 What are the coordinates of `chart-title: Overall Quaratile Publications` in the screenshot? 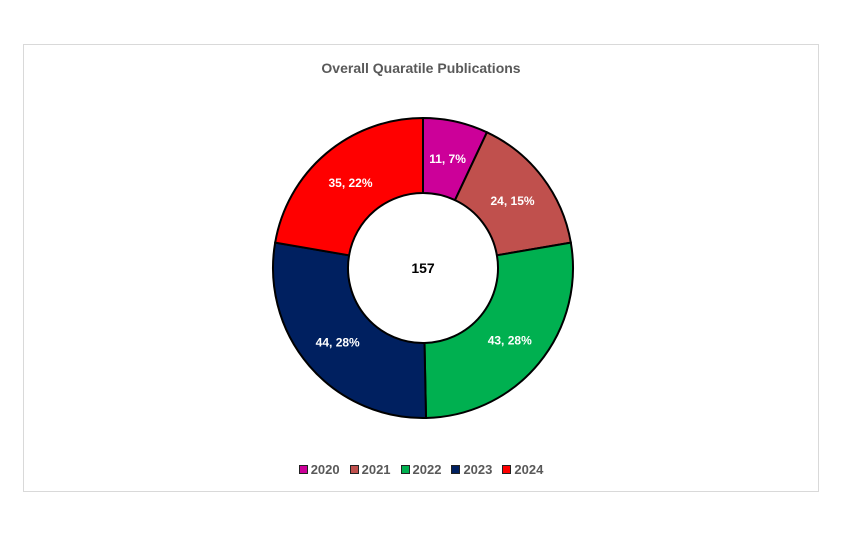 It's located at (421, 68).